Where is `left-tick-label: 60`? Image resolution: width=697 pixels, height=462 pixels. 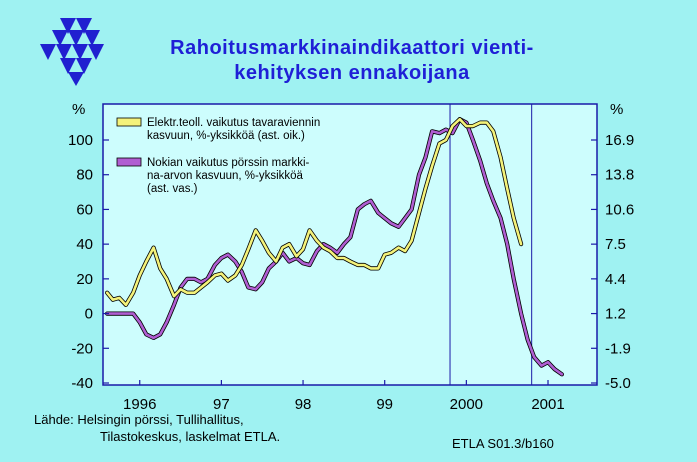 left-tick-label: 60 is located at coordinates (84, 209).